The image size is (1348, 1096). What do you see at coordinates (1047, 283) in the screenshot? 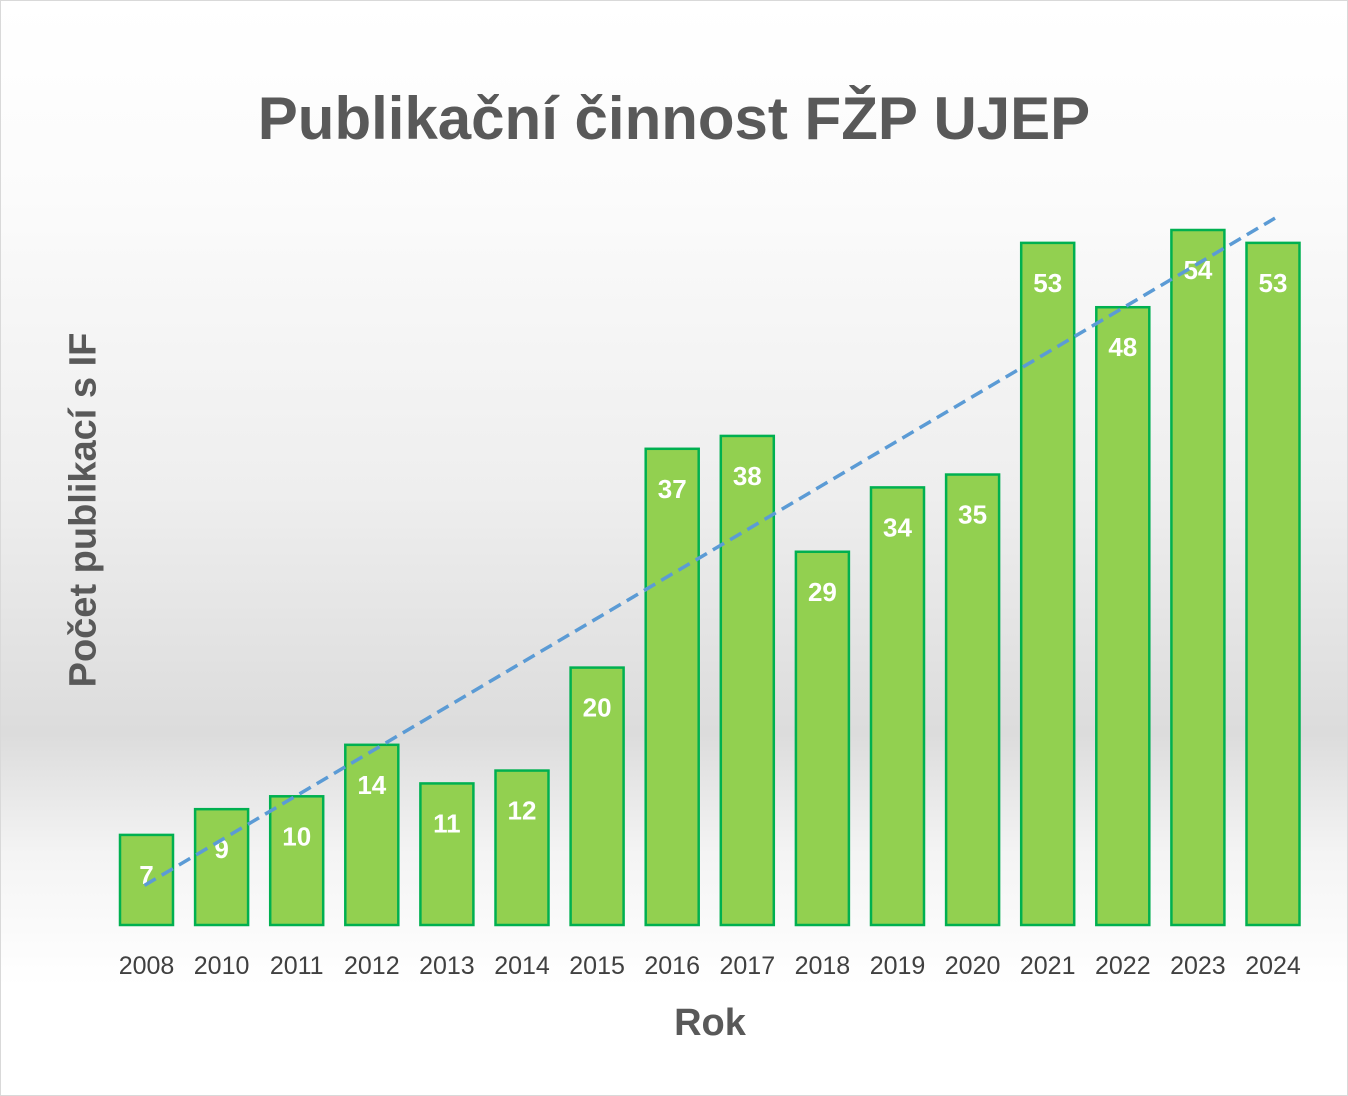
I see `data-label-2021: 53` at bounding box center [1047, 283].